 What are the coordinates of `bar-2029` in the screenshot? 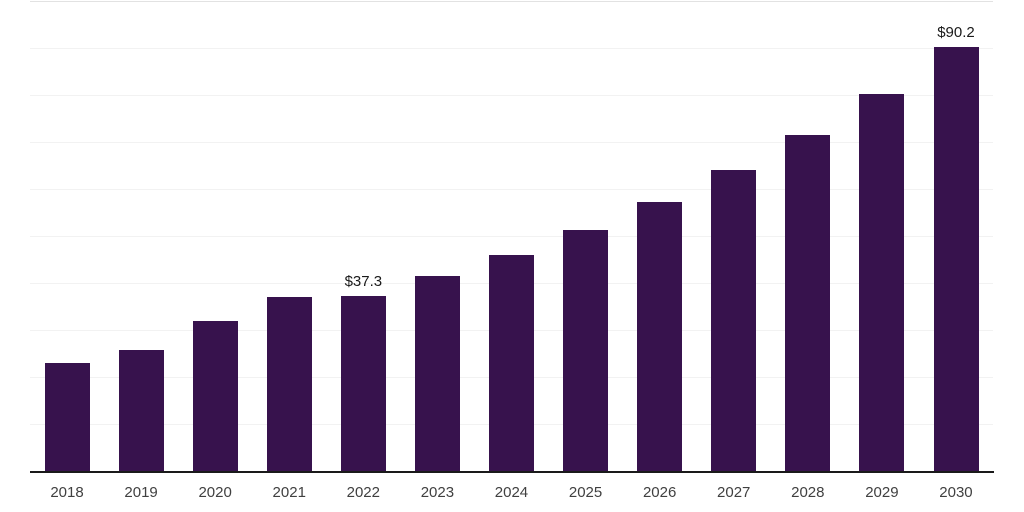 It's located at (882, 282).